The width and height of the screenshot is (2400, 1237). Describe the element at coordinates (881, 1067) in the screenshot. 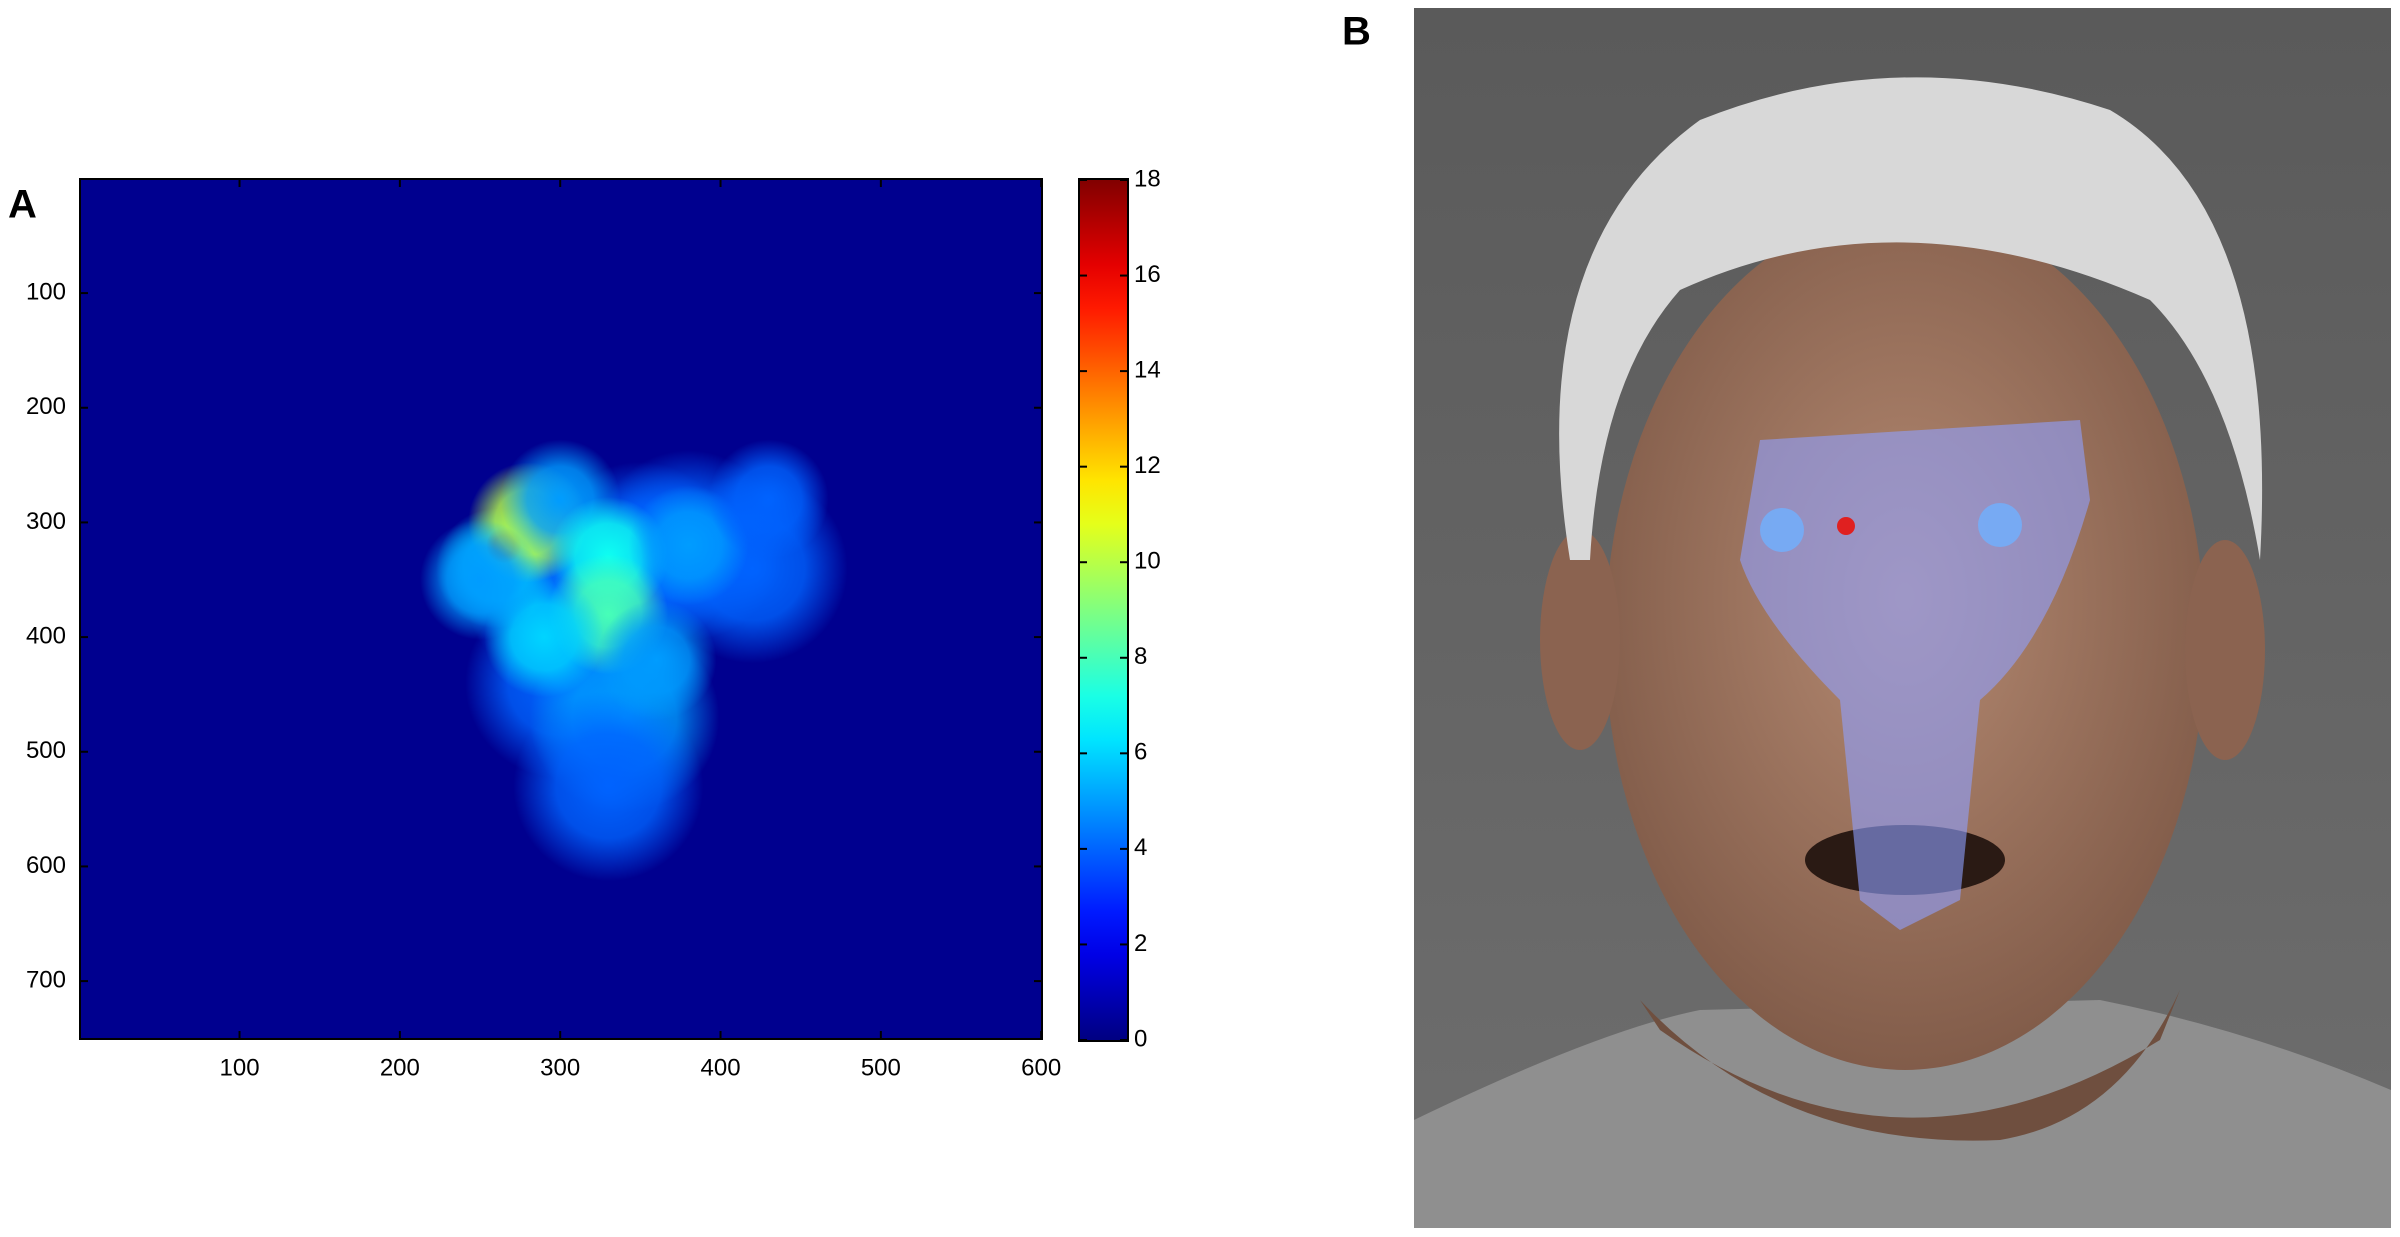

I see `x-tick-label: 500` at that location.